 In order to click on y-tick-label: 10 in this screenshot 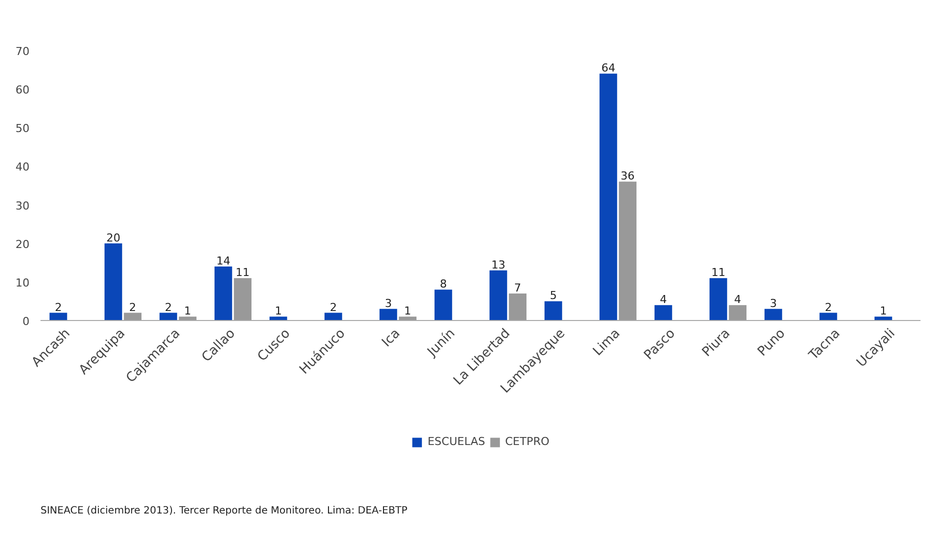, I will do `click(23, 283)`.